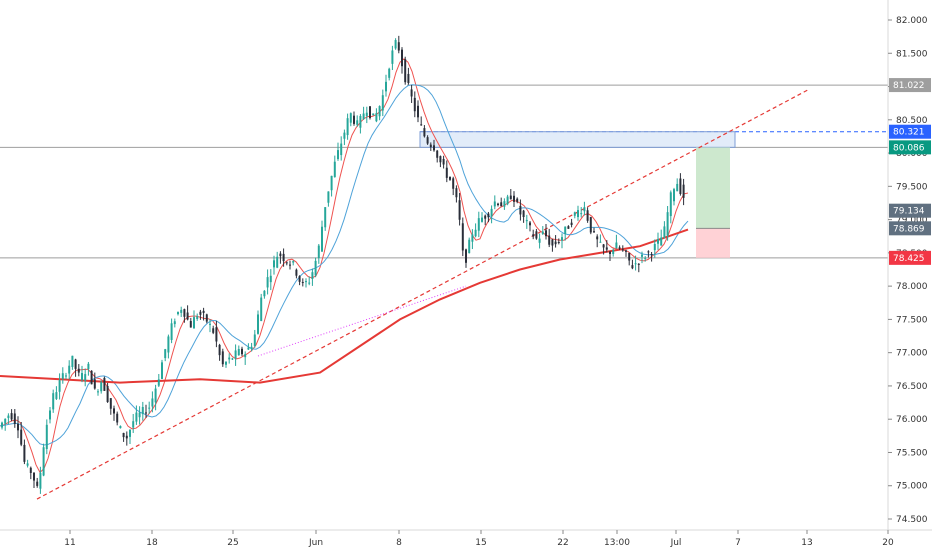 Image resolution: width=932 pixels, height=550 pixels. I want to click on y-tick-label: 82.000, so click(912, 21).